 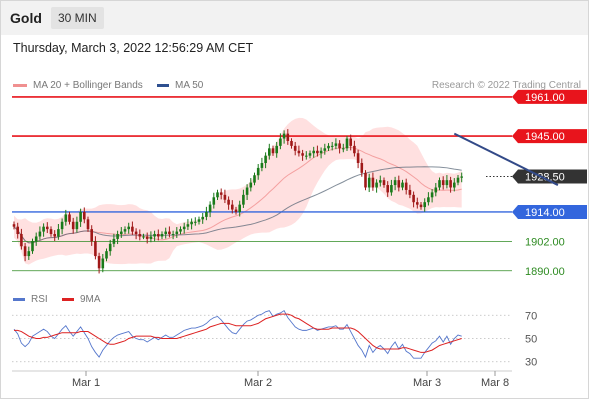 What do you see at coordinates (238, 333) in the screenshot?
I see `rsi-ma-line` at bounding box center [238, 333].